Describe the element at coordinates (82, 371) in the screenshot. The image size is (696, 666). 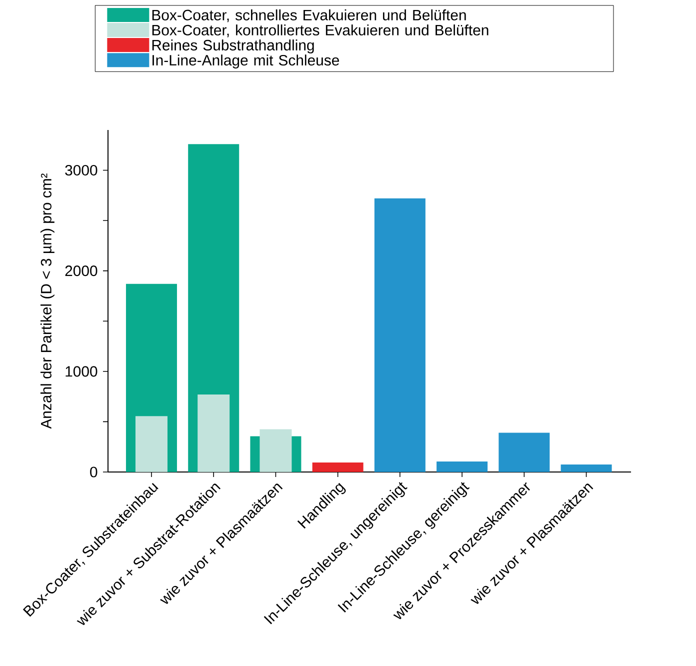
I see `y-tick-label: 1000` at that location.